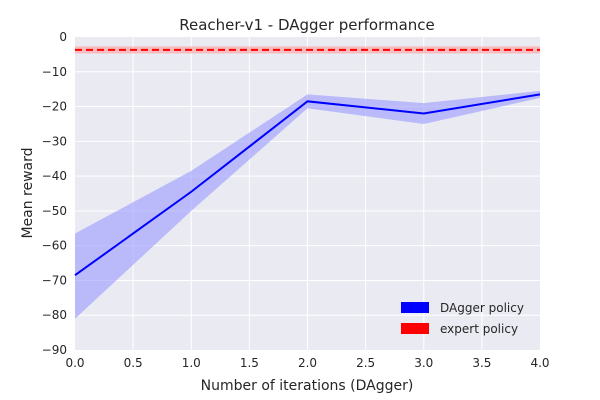  I want to click on expert-policy-legend-label: expert policy, so click(479, 329).